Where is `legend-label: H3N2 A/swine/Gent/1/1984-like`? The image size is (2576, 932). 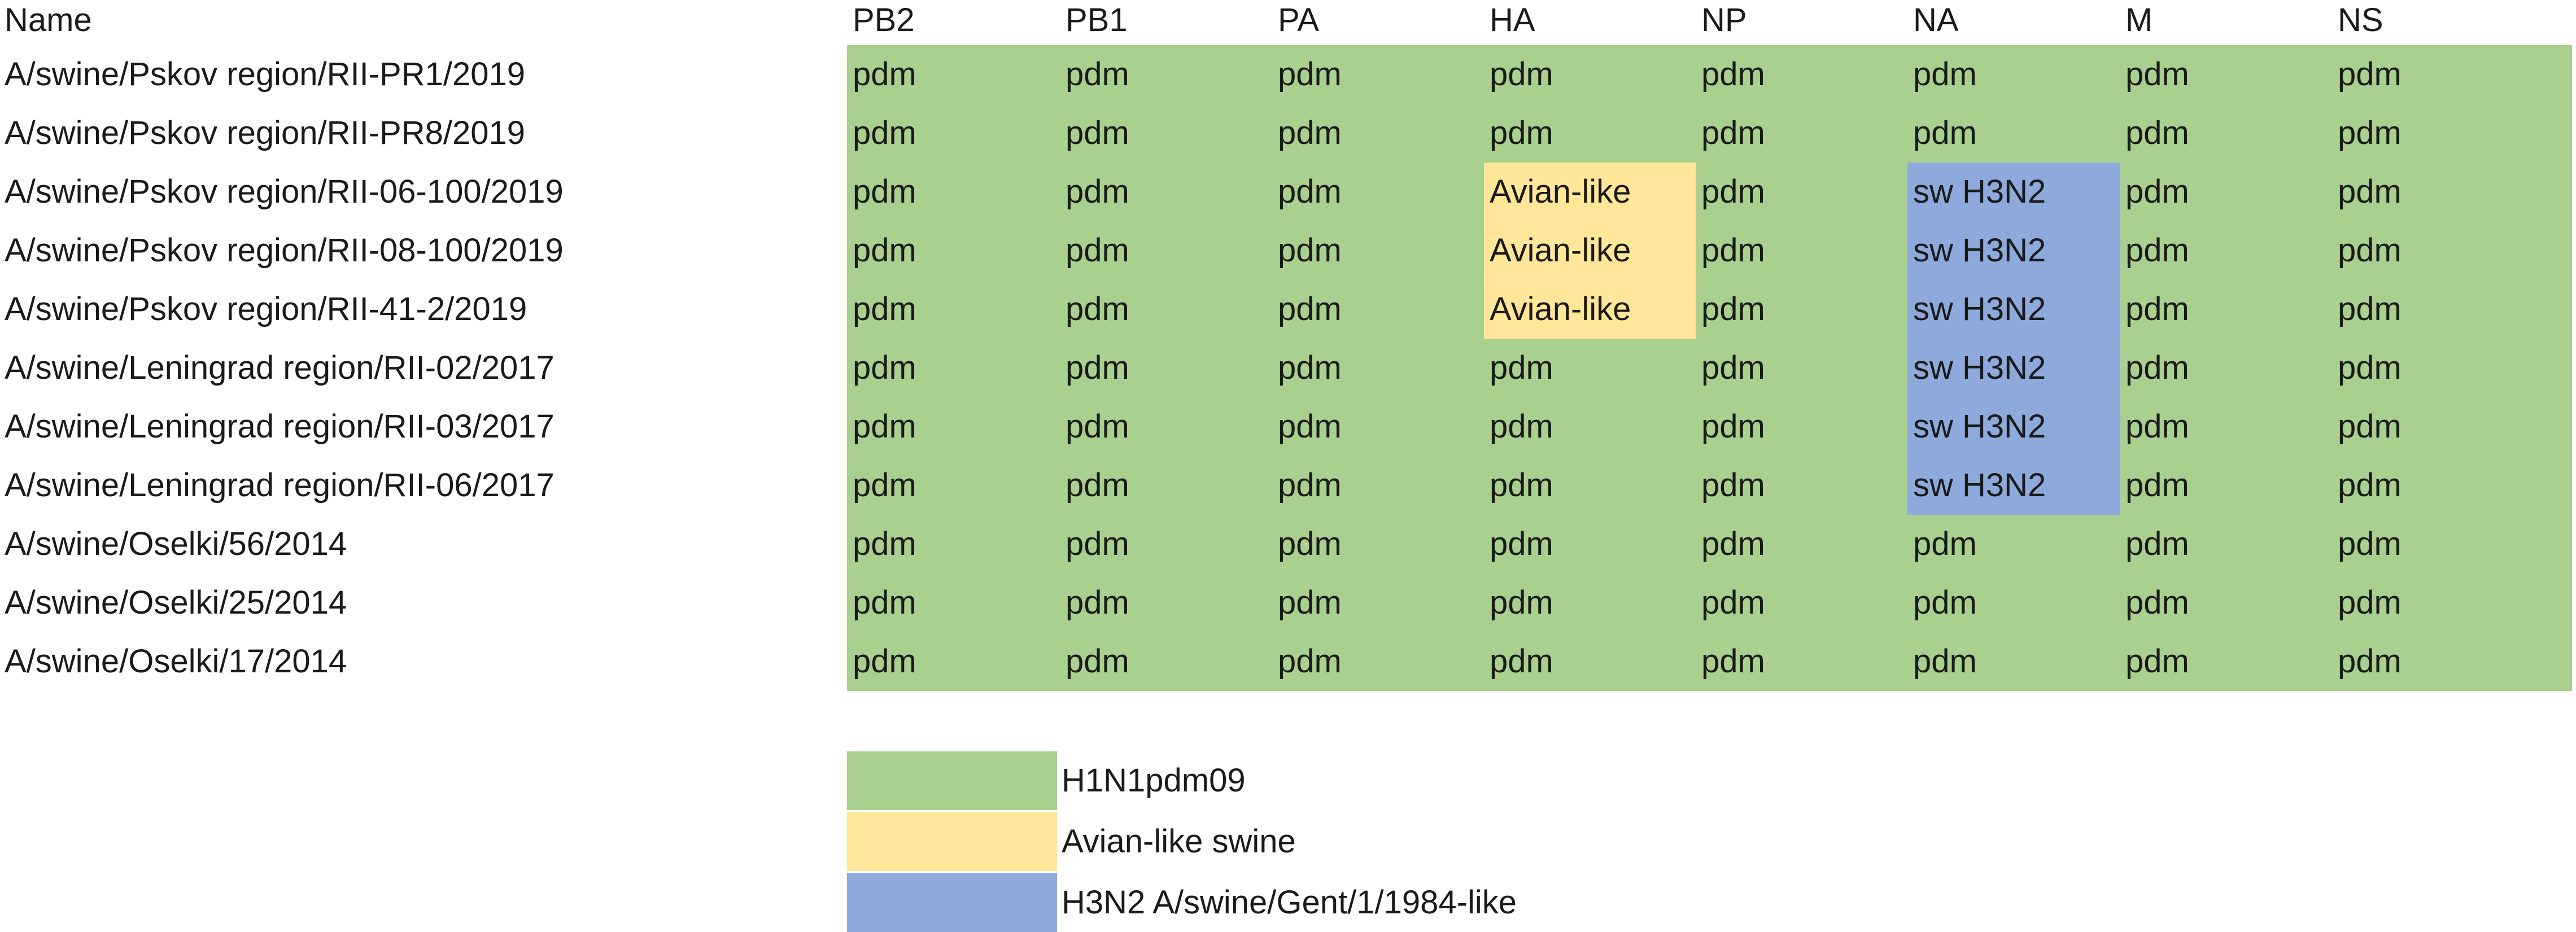
legend-label: H3N2 A/swine/Gent/1/1984-like is located at coordinates (1289, 902).